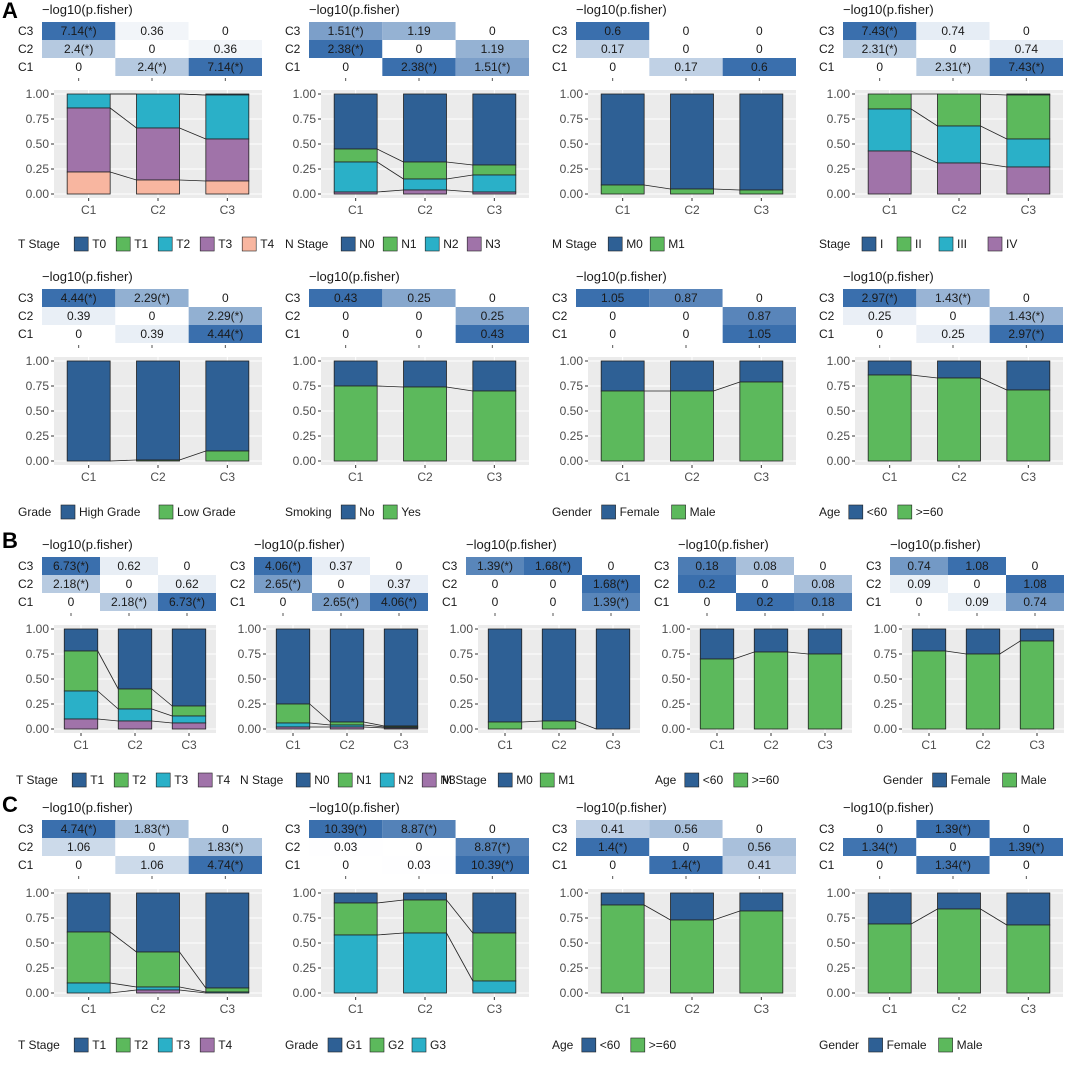 The height and width of the screenshot is (1066, 1072). What do you see at coordinates (613, 298) in the screenshot?
I see `heatmap-cell-value: 1.05` at bounding box center [613, 298].